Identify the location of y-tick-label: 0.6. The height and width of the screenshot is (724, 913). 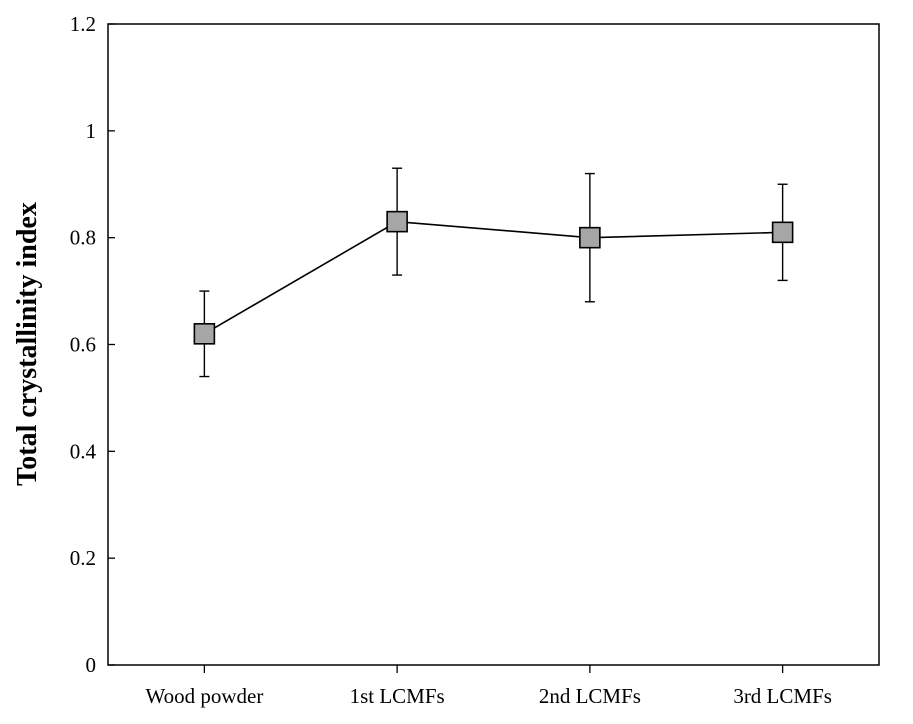
(83, 345).